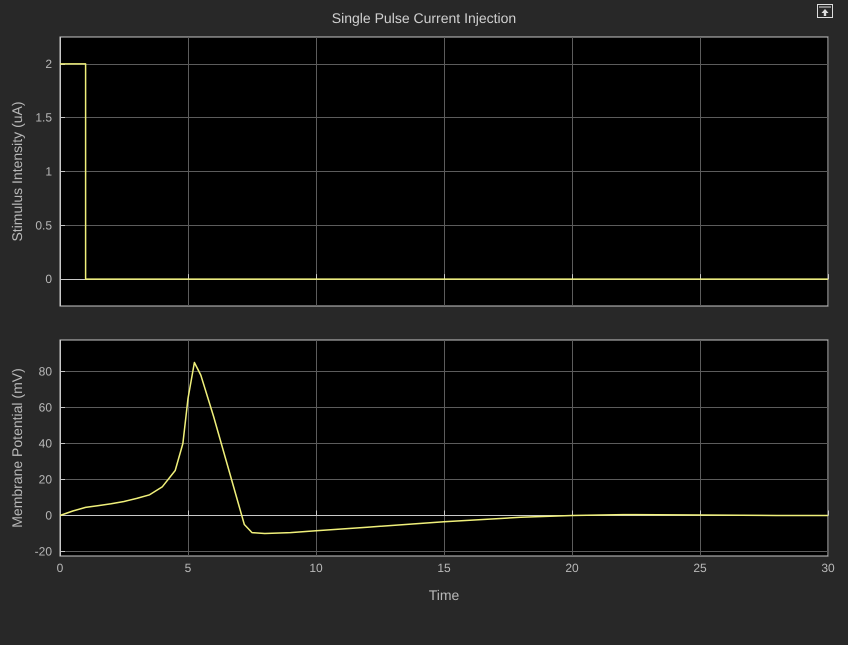 The height and width of the screenshot is (645, 848). I want to click on x-tick-label: 5, so click(188, 568).